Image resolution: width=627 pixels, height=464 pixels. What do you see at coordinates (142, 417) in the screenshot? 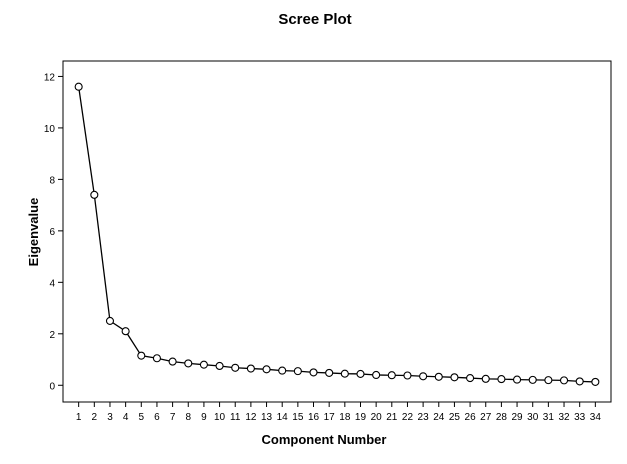
I see `x-tick-label: 5` at bounding box center [142, 417].